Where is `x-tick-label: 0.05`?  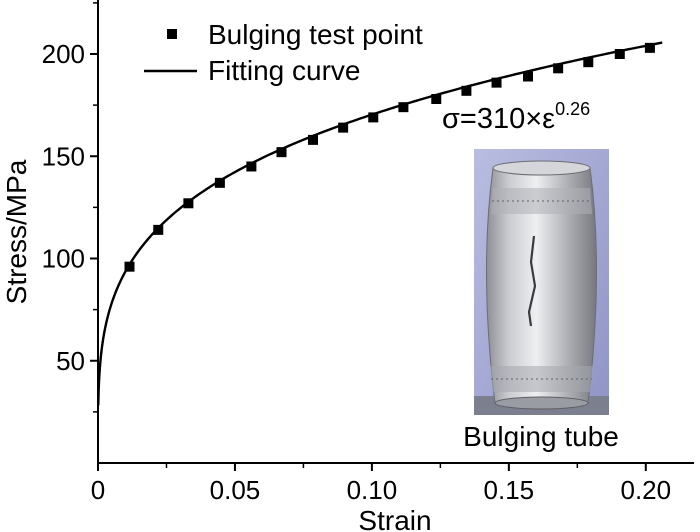 x-tick-label: 0.05 is located at coordinates (235, 490).